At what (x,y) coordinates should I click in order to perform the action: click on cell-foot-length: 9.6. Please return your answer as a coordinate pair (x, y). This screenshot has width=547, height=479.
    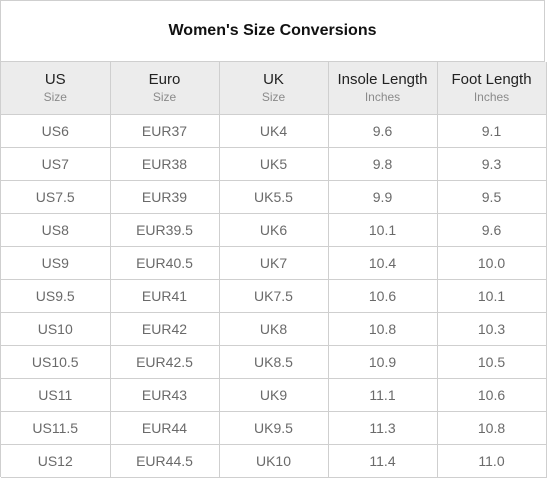
    Looking at the image, I should click on (492, 230).